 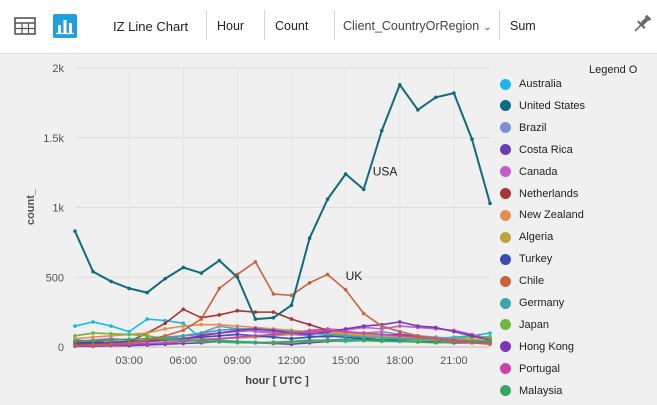 I want to click on legend-item: United States, so click(x=542, y=106).